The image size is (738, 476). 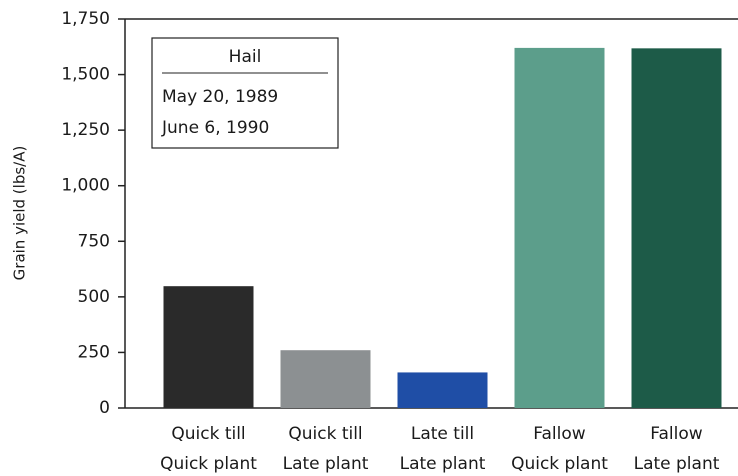 I want to click on y-tick-label: 0, so click(x=104, y=408).